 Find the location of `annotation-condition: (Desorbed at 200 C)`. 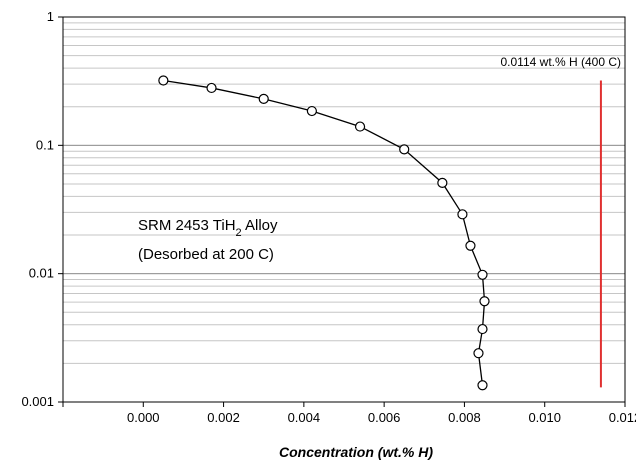

annotation-condition: (Desorbed at 200 C) is located at coordinates (206, 254).